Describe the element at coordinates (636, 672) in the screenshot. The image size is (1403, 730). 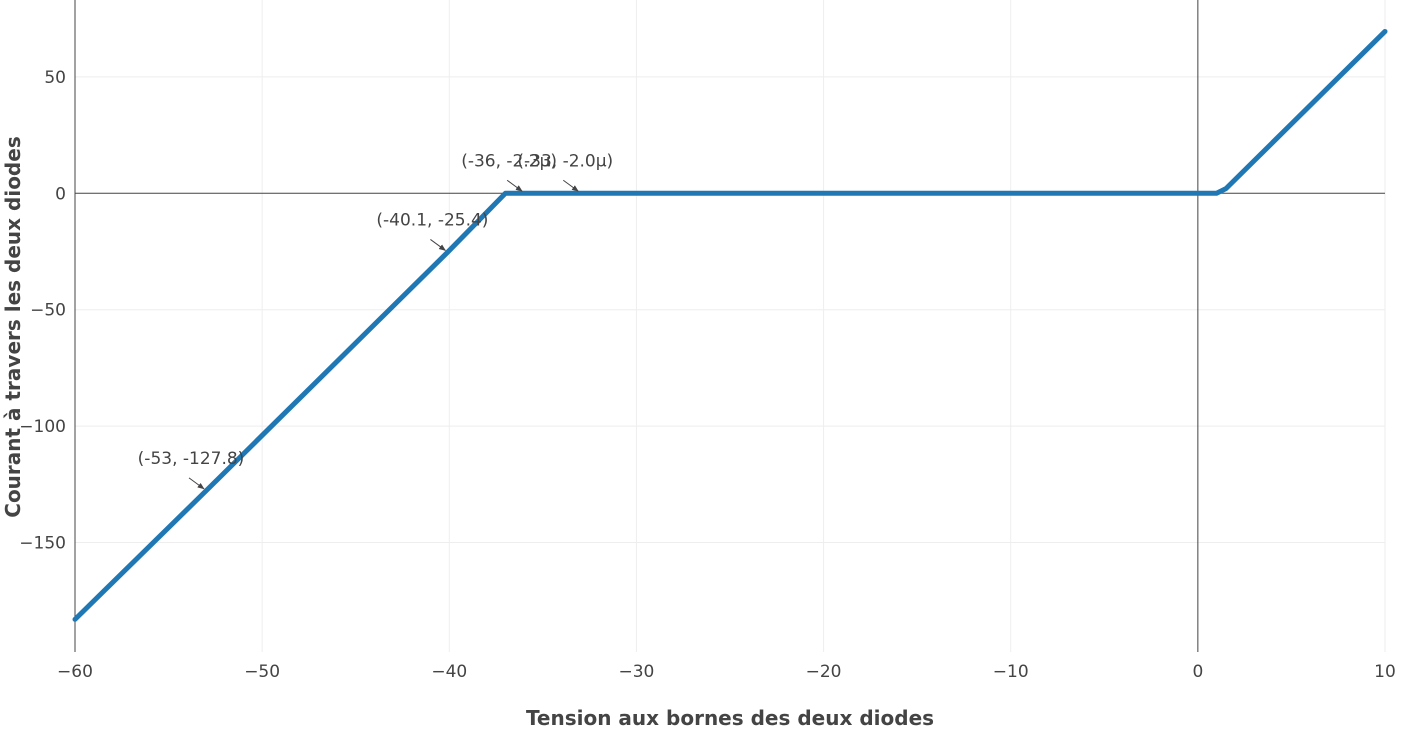
I see `x-tick-label: −30` at that location.